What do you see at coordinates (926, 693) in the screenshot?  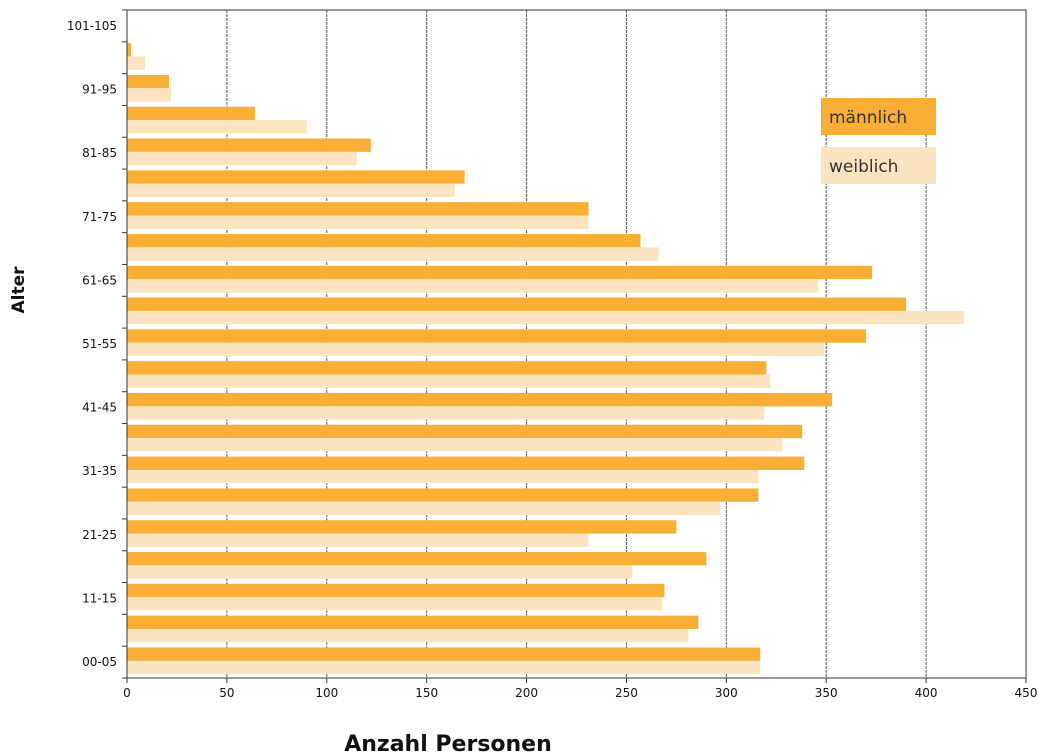 I see `x-tick-label-400: 400` at bounding box center [926, 693].